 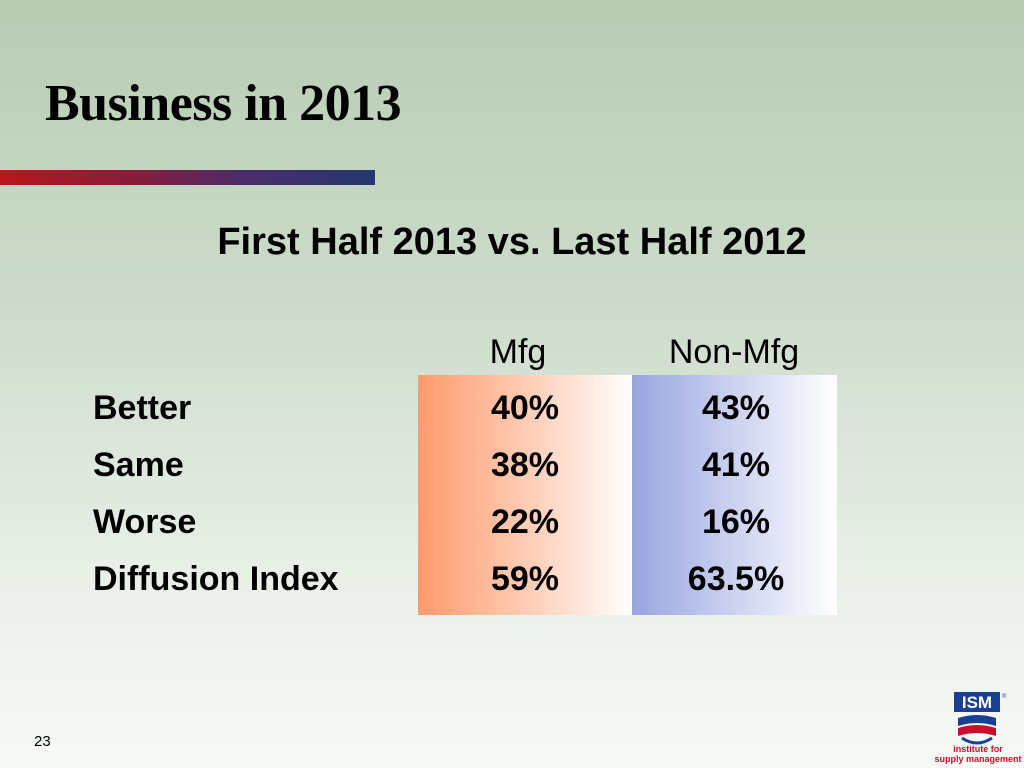 I want to click on slide-title: Business in 2013, so click(x=223, y=103).